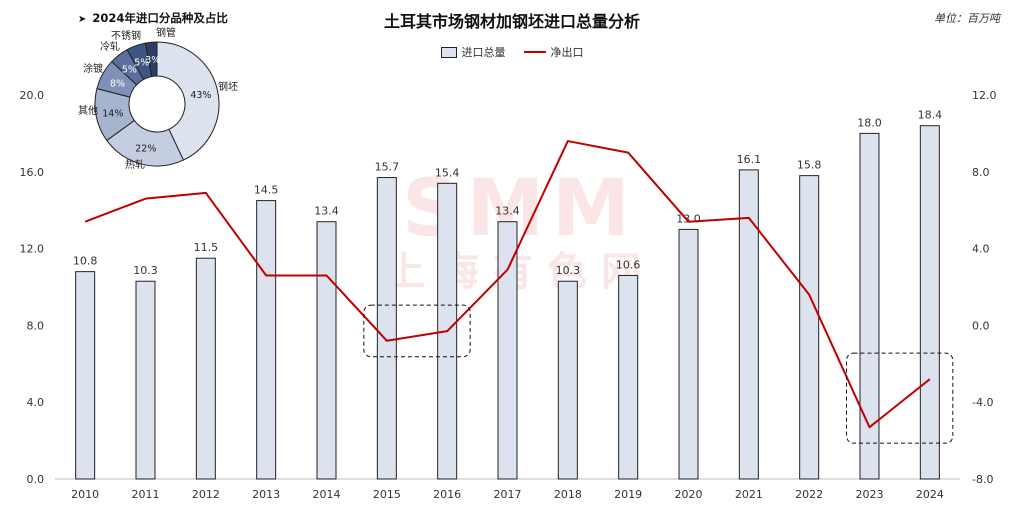  What do you see at coordinates (266, 190) in the screenshot?
I see `bar-data-label: 14.5` at bounding box center [266, 190].